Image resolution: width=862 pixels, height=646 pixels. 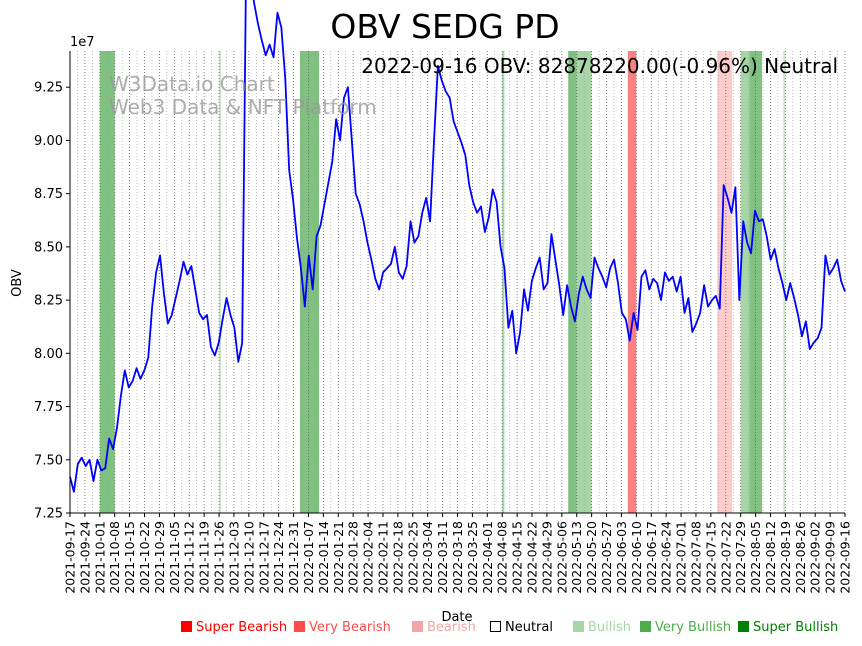 I want to click on x-tick-label: 2022-05-06, so click(x=561, y=557).